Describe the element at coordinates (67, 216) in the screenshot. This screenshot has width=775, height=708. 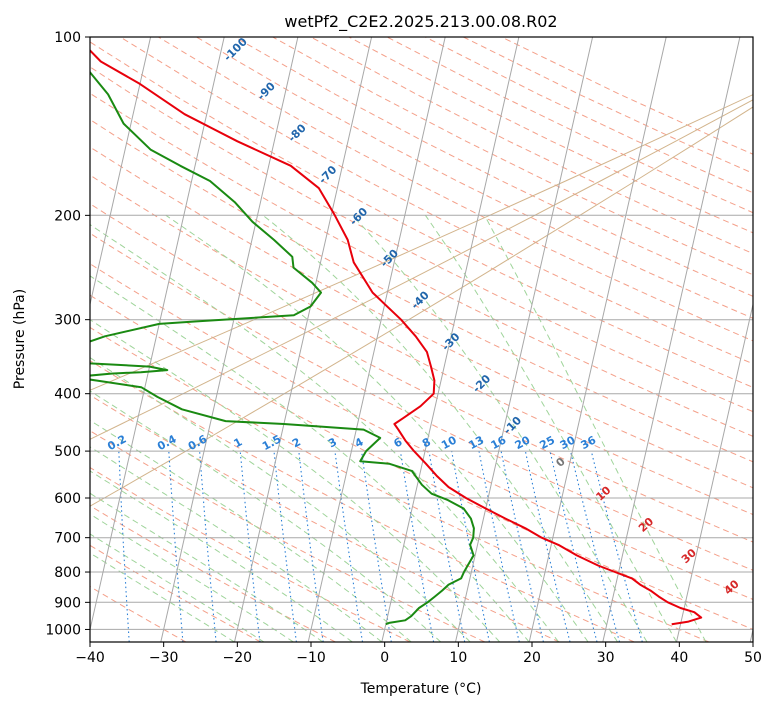
I see `y-tick-label: 200` at that location.